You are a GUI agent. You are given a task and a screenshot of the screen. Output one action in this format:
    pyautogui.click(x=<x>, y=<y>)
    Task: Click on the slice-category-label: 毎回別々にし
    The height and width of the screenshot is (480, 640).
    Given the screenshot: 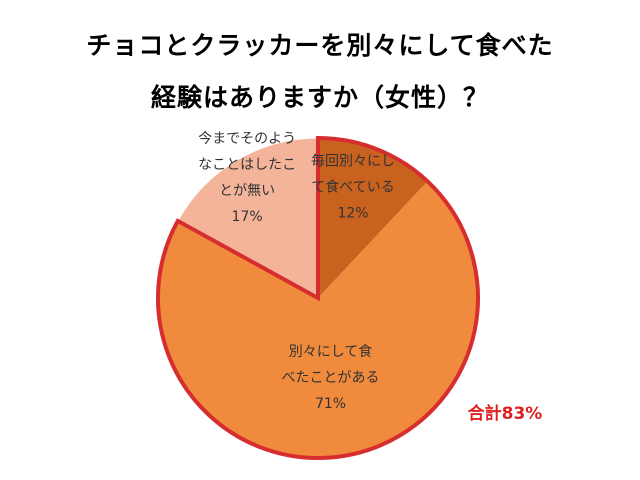 What is the action you would take?
    pyautogui.click(x=353, y=162)
    